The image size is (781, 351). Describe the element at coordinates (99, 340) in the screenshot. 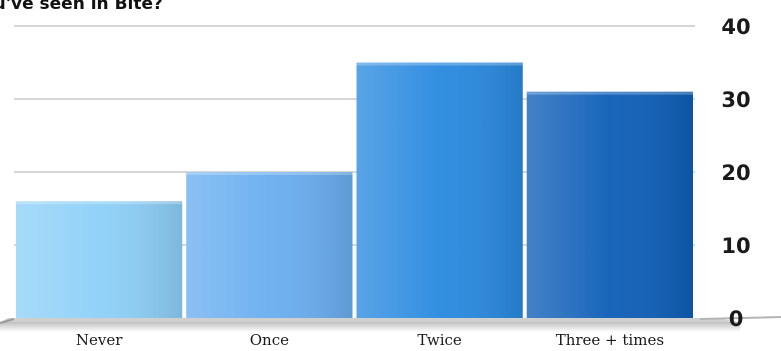

I see `x-category-label: Never` at that location.